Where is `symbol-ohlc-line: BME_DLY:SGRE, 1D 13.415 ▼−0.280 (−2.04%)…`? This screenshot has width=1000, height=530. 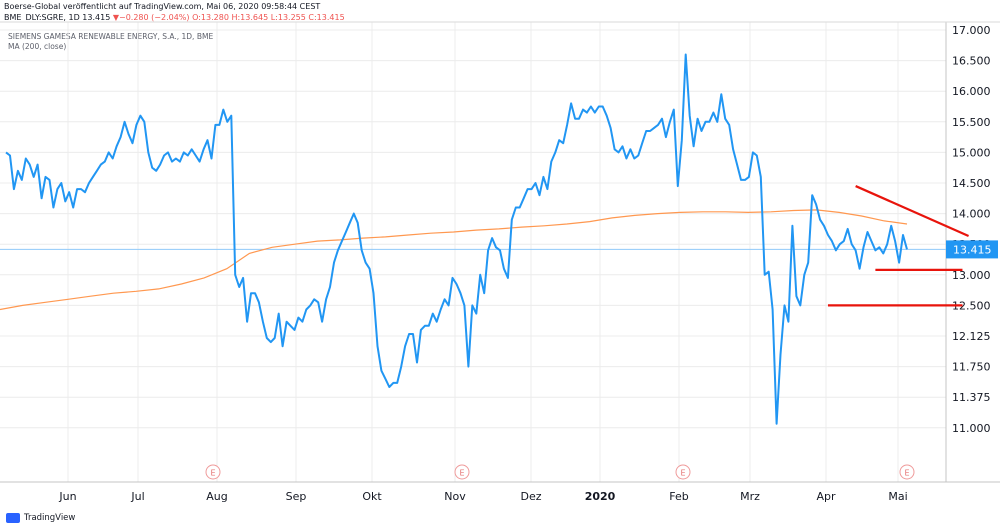 symbol-ohlc-line: BME_DLY:SGRE, 1D 13.415 ▼−0.280 (−2.04%)… is located at coordinates (174, 18).